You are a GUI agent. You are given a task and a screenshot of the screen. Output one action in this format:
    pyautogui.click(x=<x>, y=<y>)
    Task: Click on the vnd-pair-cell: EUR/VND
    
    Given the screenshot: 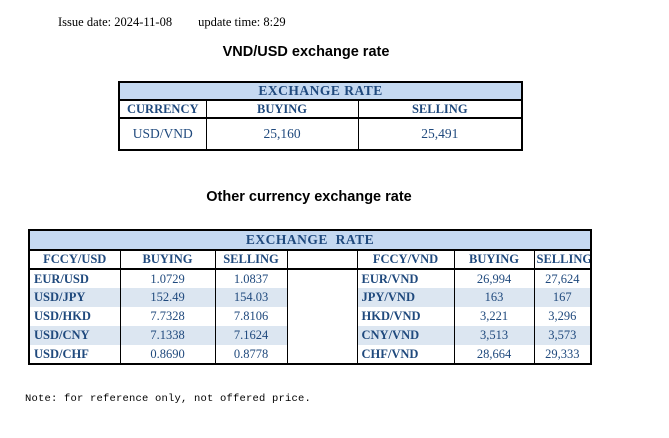 What is the action you would take?
    pyautogui.click(x=405, y=278)
    